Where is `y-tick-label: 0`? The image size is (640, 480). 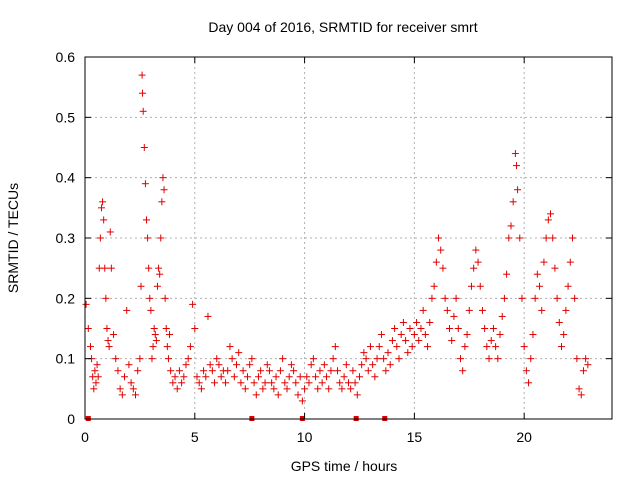 y-tick-label: 0 is located at coordinates (71, 419).